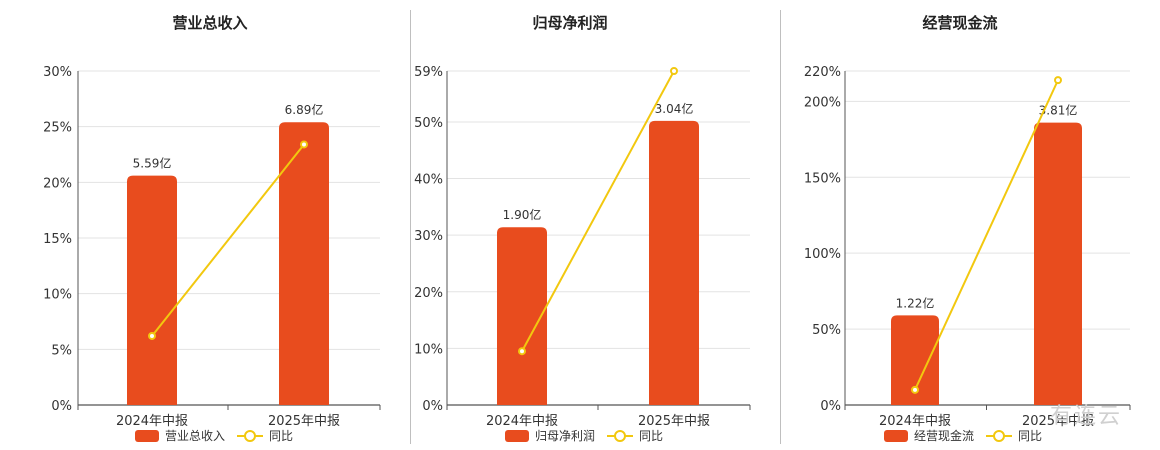  I want to click on y-tick-label: 40%, so click(428, 180).